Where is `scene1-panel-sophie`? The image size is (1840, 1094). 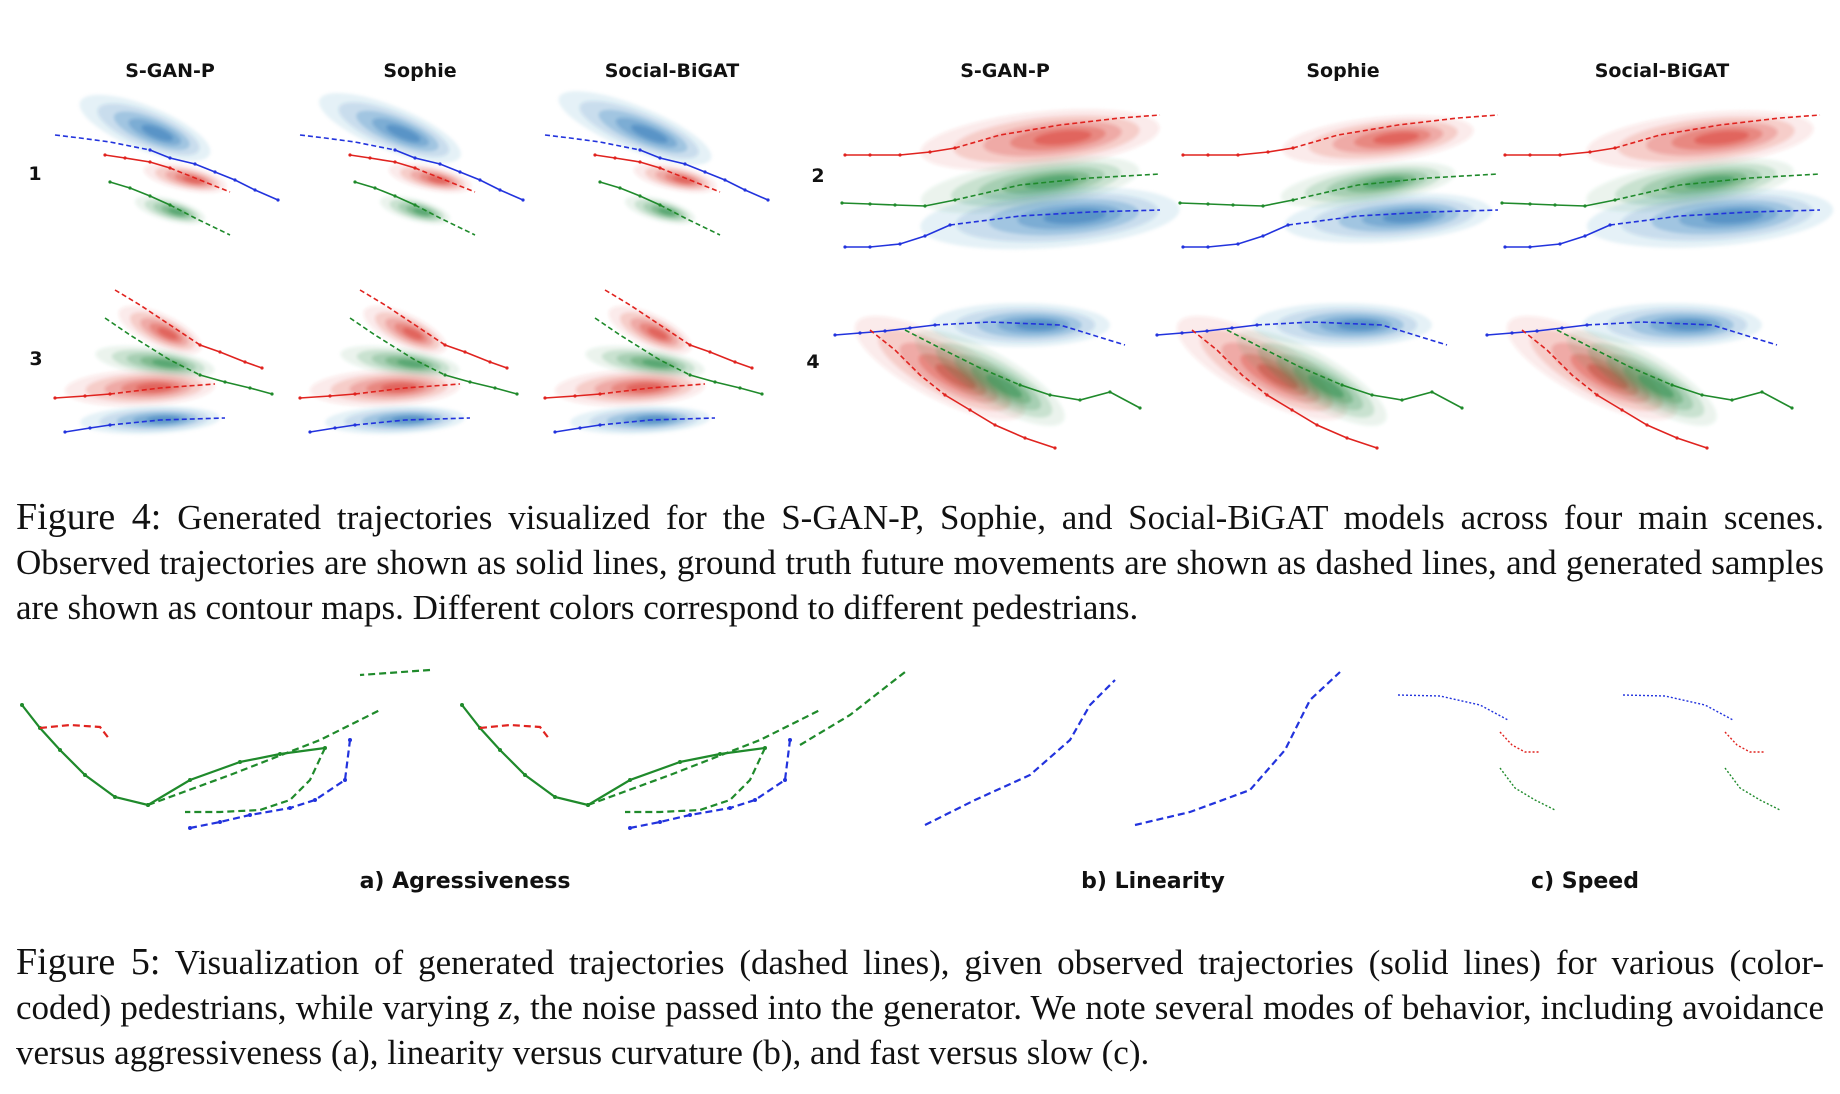
scene1-panel-sophie is located at coordinates (412, 164).